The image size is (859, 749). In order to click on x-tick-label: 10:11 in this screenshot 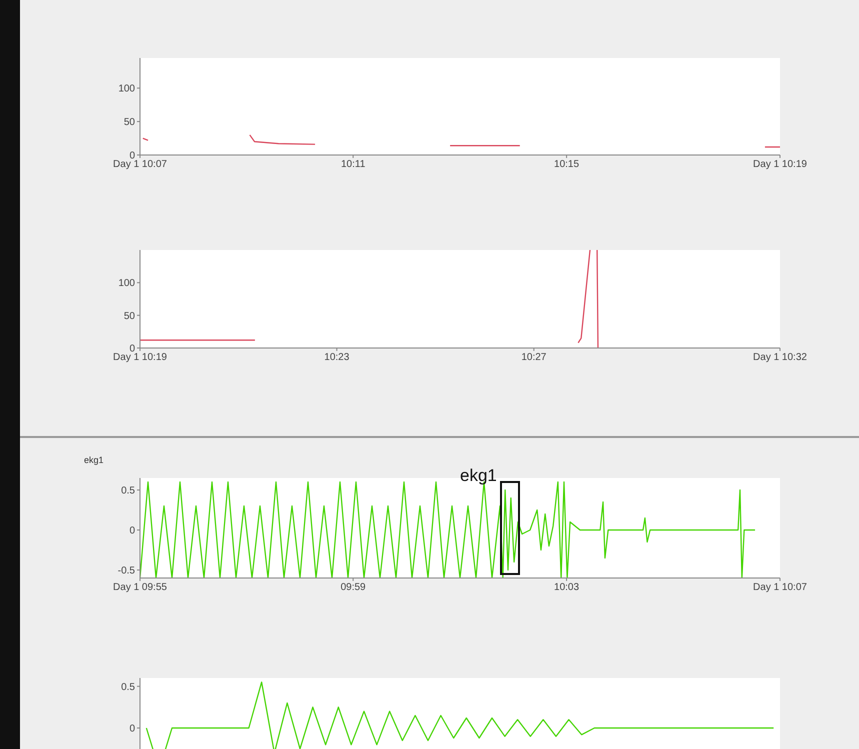, I will do `click(353, 164)`.